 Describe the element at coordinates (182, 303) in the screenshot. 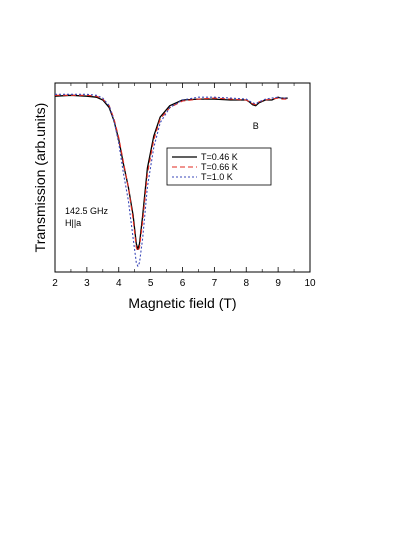

I see `x-axis-title: Magnetic field (T)` at that location.